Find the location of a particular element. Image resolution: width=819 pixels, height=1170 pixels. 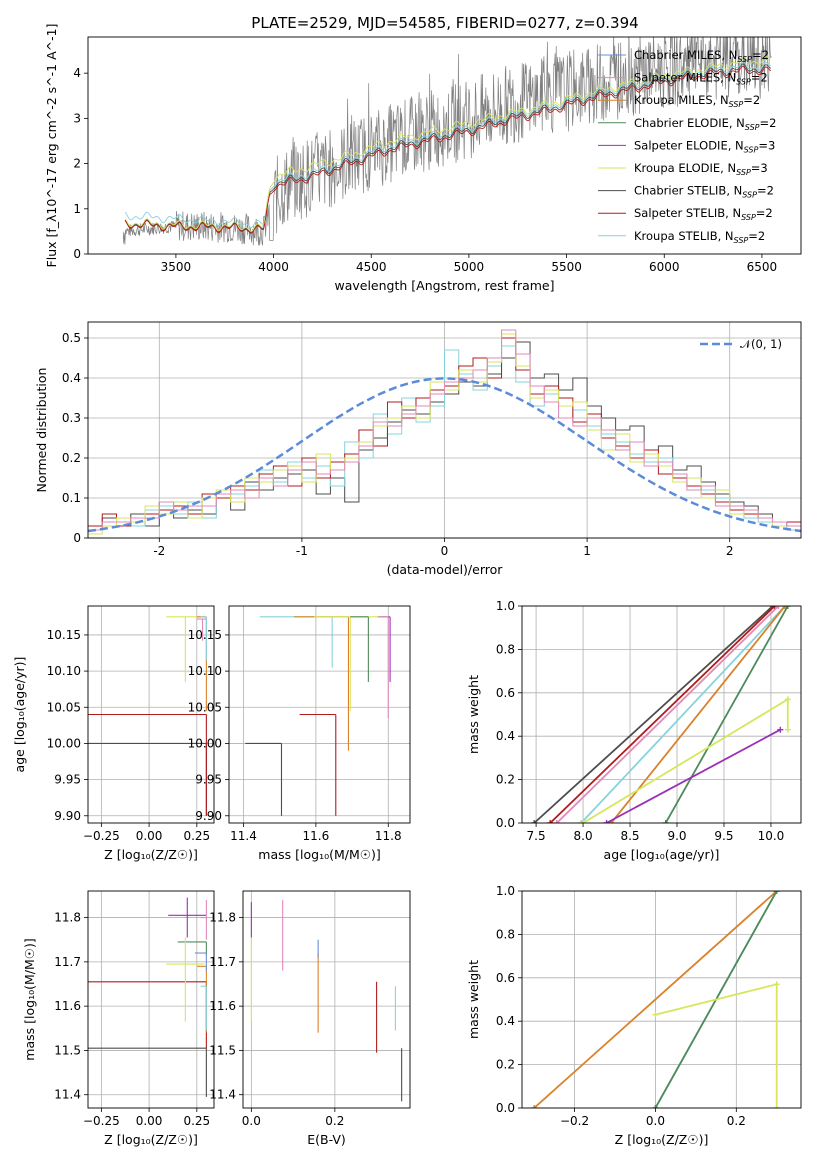

plot-area-mass-vs-EBV is located at coordinates (326, 1000).